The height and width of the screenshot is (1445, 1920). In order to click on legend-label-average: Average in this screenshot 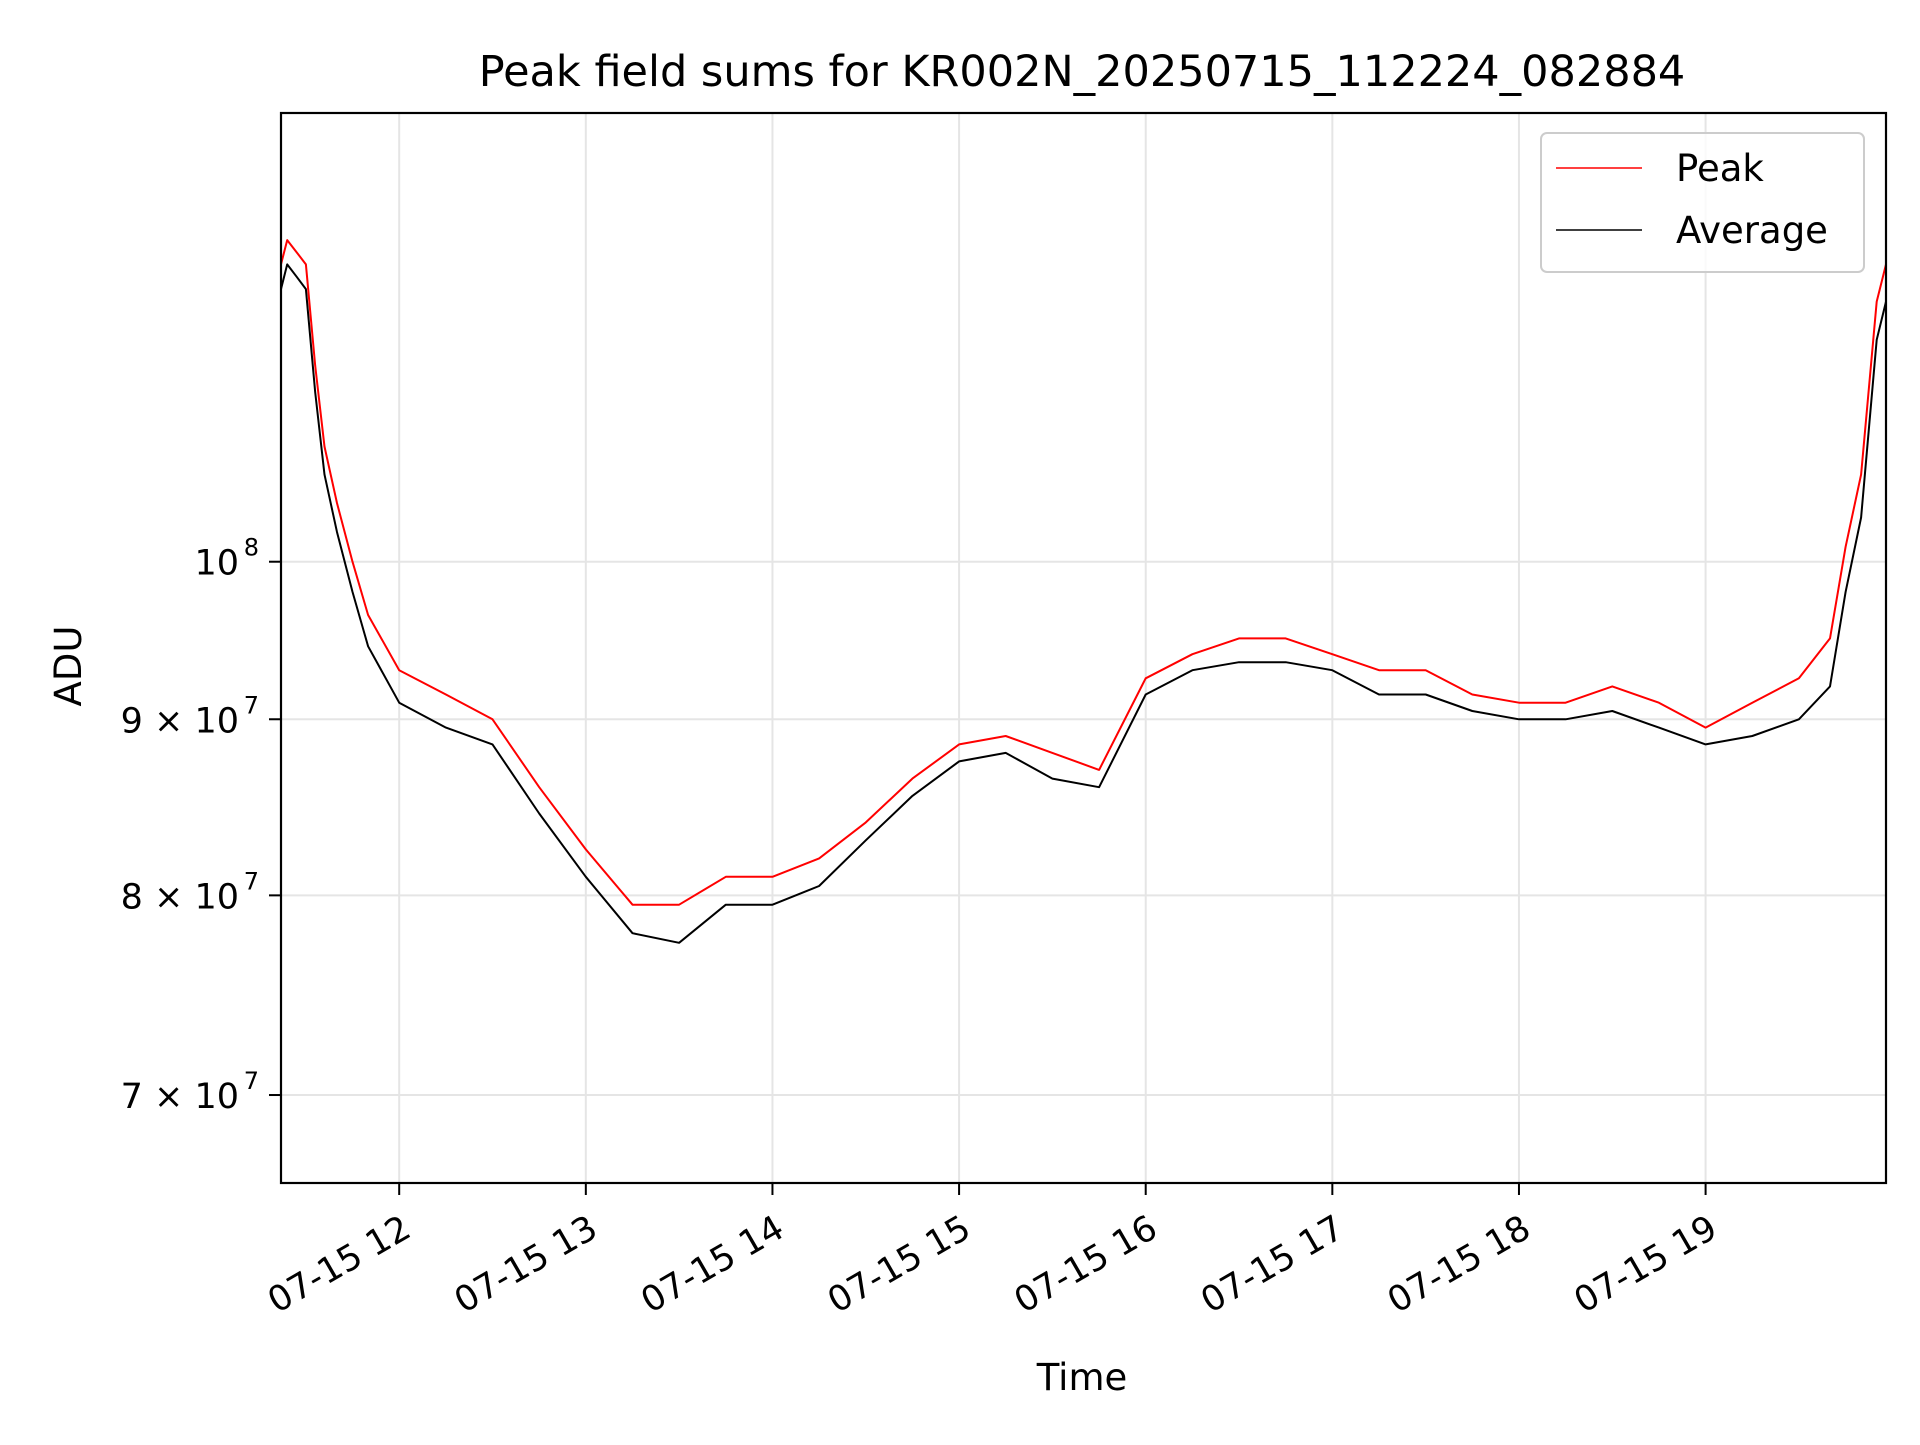, I will do `click(1752, 230)`.